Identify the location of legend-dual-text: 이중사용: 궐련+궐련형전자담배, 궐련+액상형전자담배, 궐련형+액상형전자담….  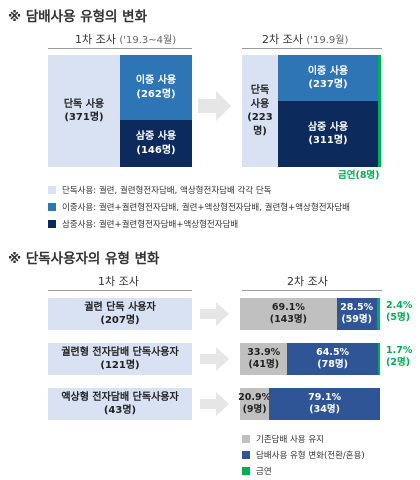
(206, 208).